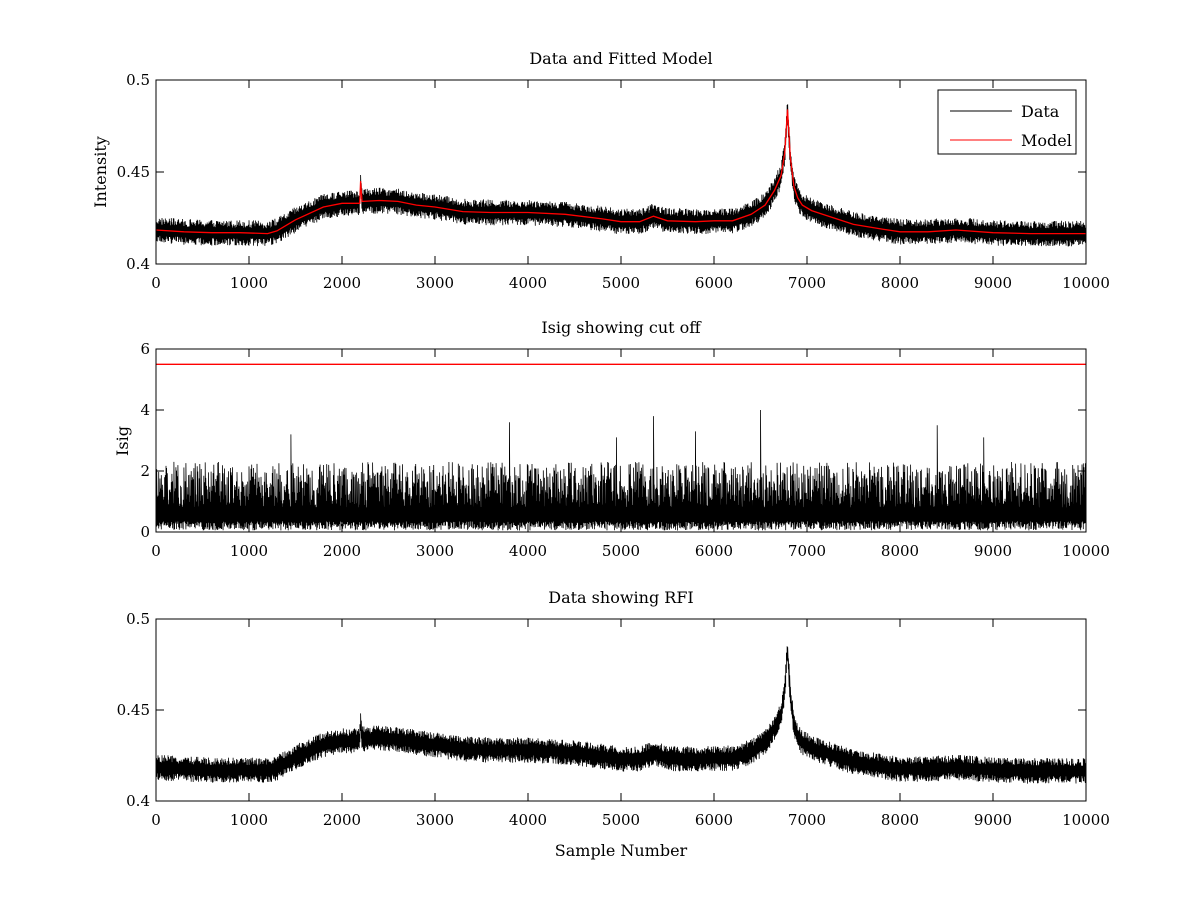 The height and width of the screenshot is (900, 1200). I want to click on legend: Data Model, so click(1007, 122).